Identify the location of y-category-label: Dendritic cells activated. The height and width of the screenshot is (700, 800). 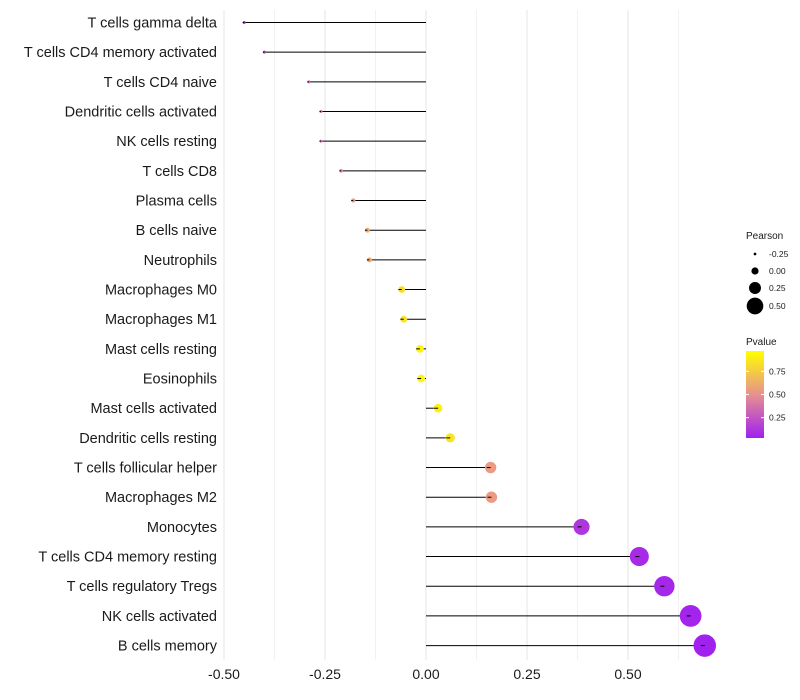
(141, 113).